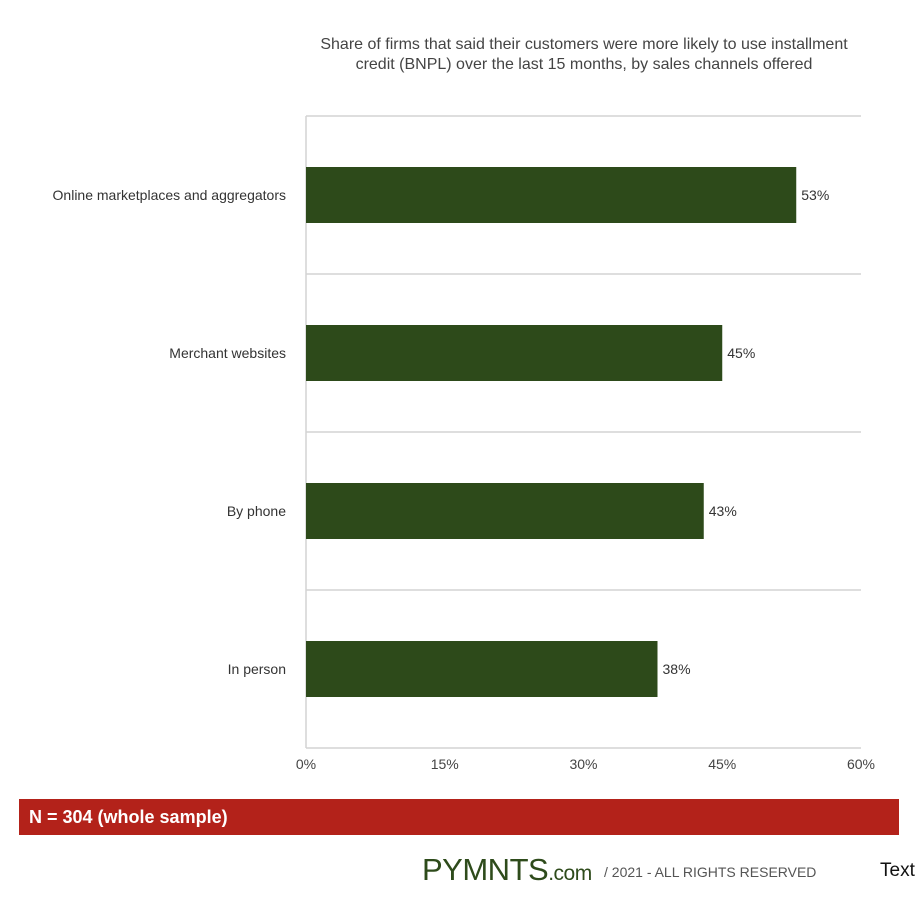 Image resolution: width=924 pixels, height=902 pixels. I want to click on category-label: Online marketplaces and aggregators, so click(169, 195).